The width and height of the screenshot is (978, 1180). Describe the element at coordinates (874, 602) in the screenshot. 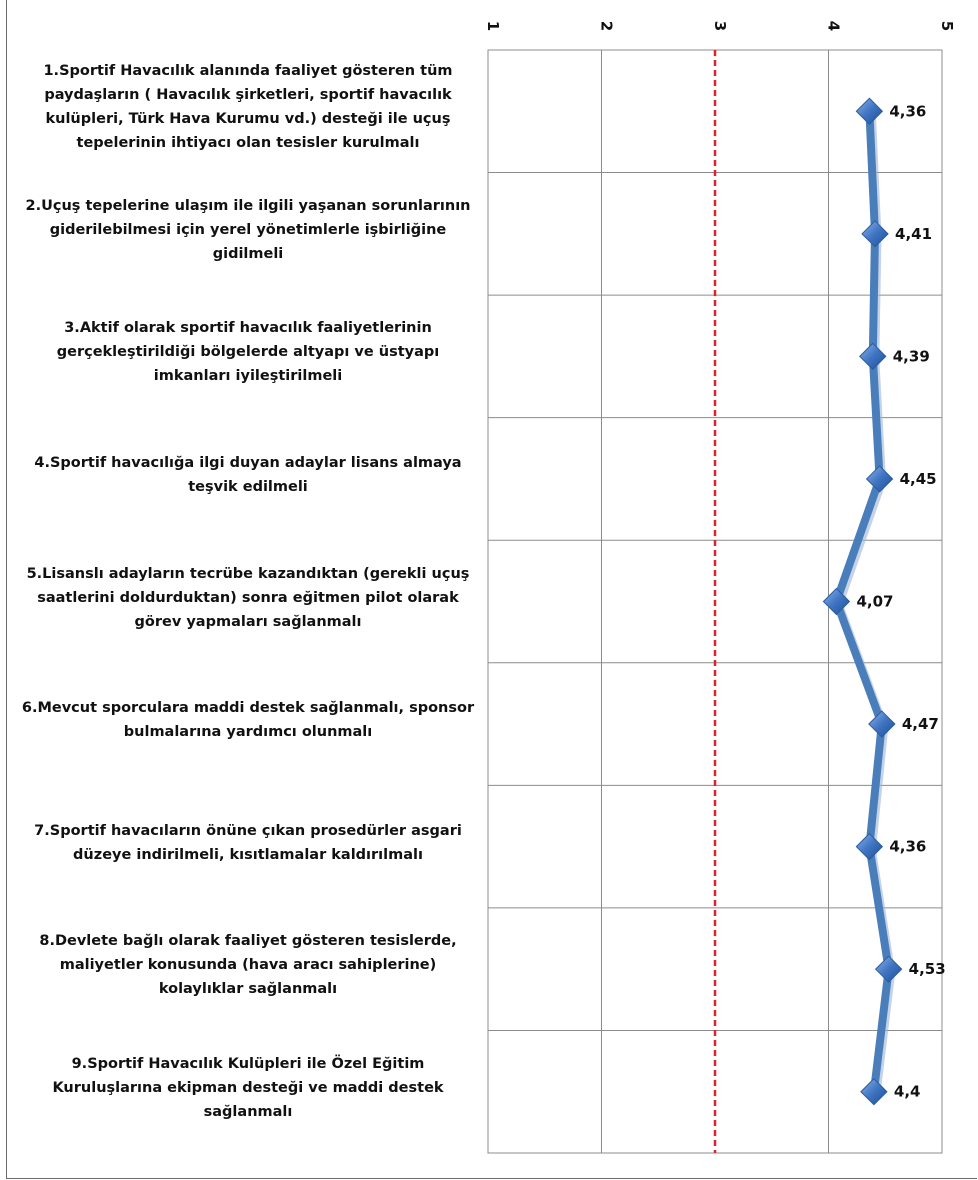

I see `data-value-label: 4,07` at that location.